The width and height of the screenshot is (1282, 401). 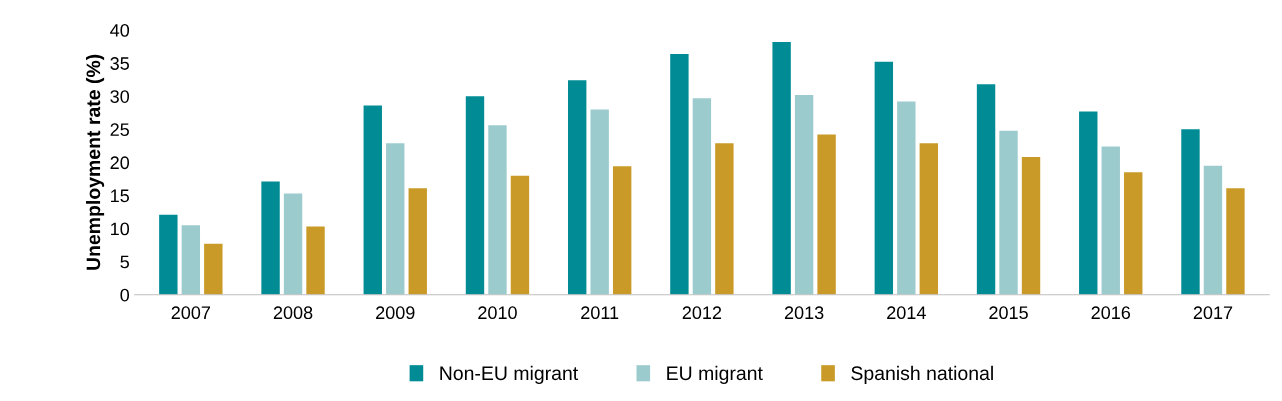 What do you see at coordinates (922, 374) in the screenshot?
I see `legend-label: Spanish national` at bounding box center [922, 374].